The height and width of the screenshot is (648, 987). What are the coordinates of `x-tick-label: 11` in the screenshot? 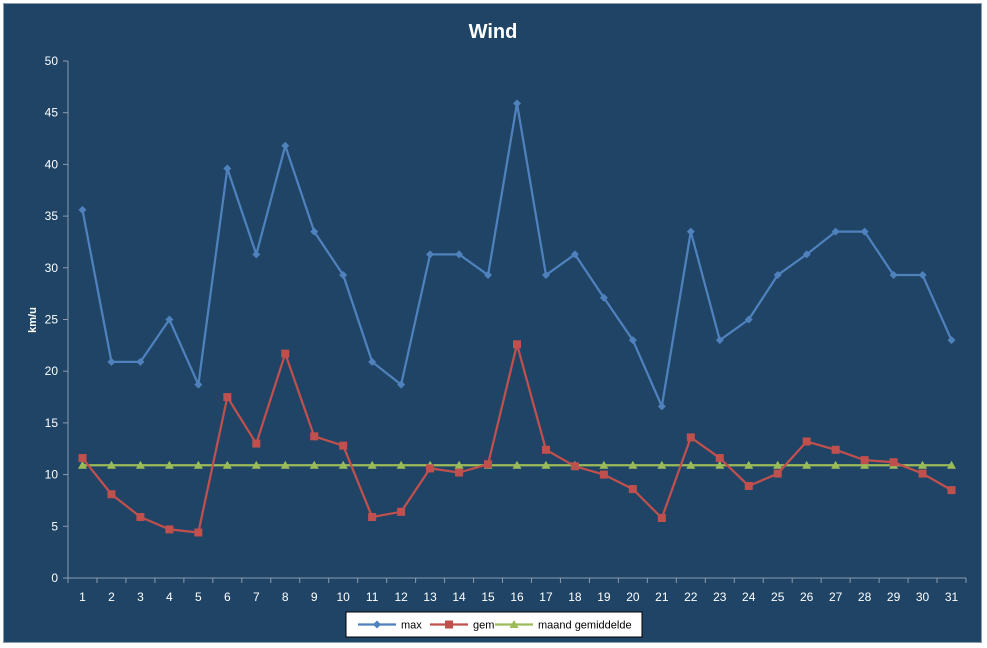 It's located at (372, 597).